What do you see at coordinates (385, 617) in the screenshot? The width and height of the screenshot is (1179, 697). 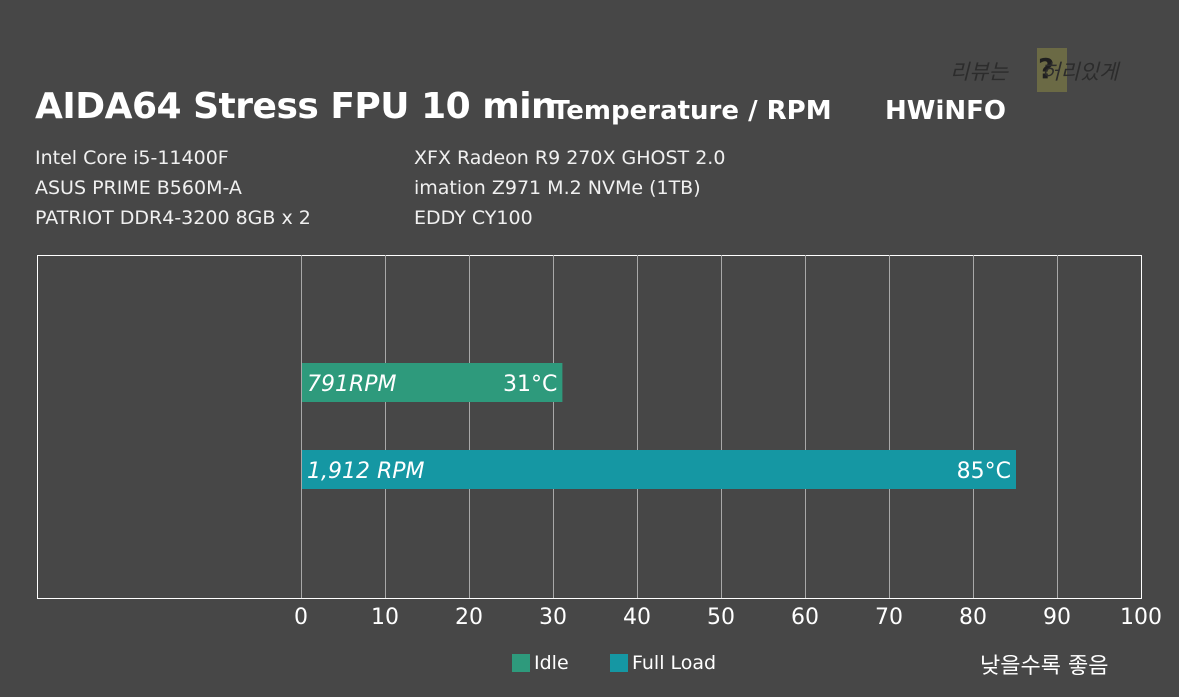 I see `x-tick-label: 10` at bounding box center [385, 617].